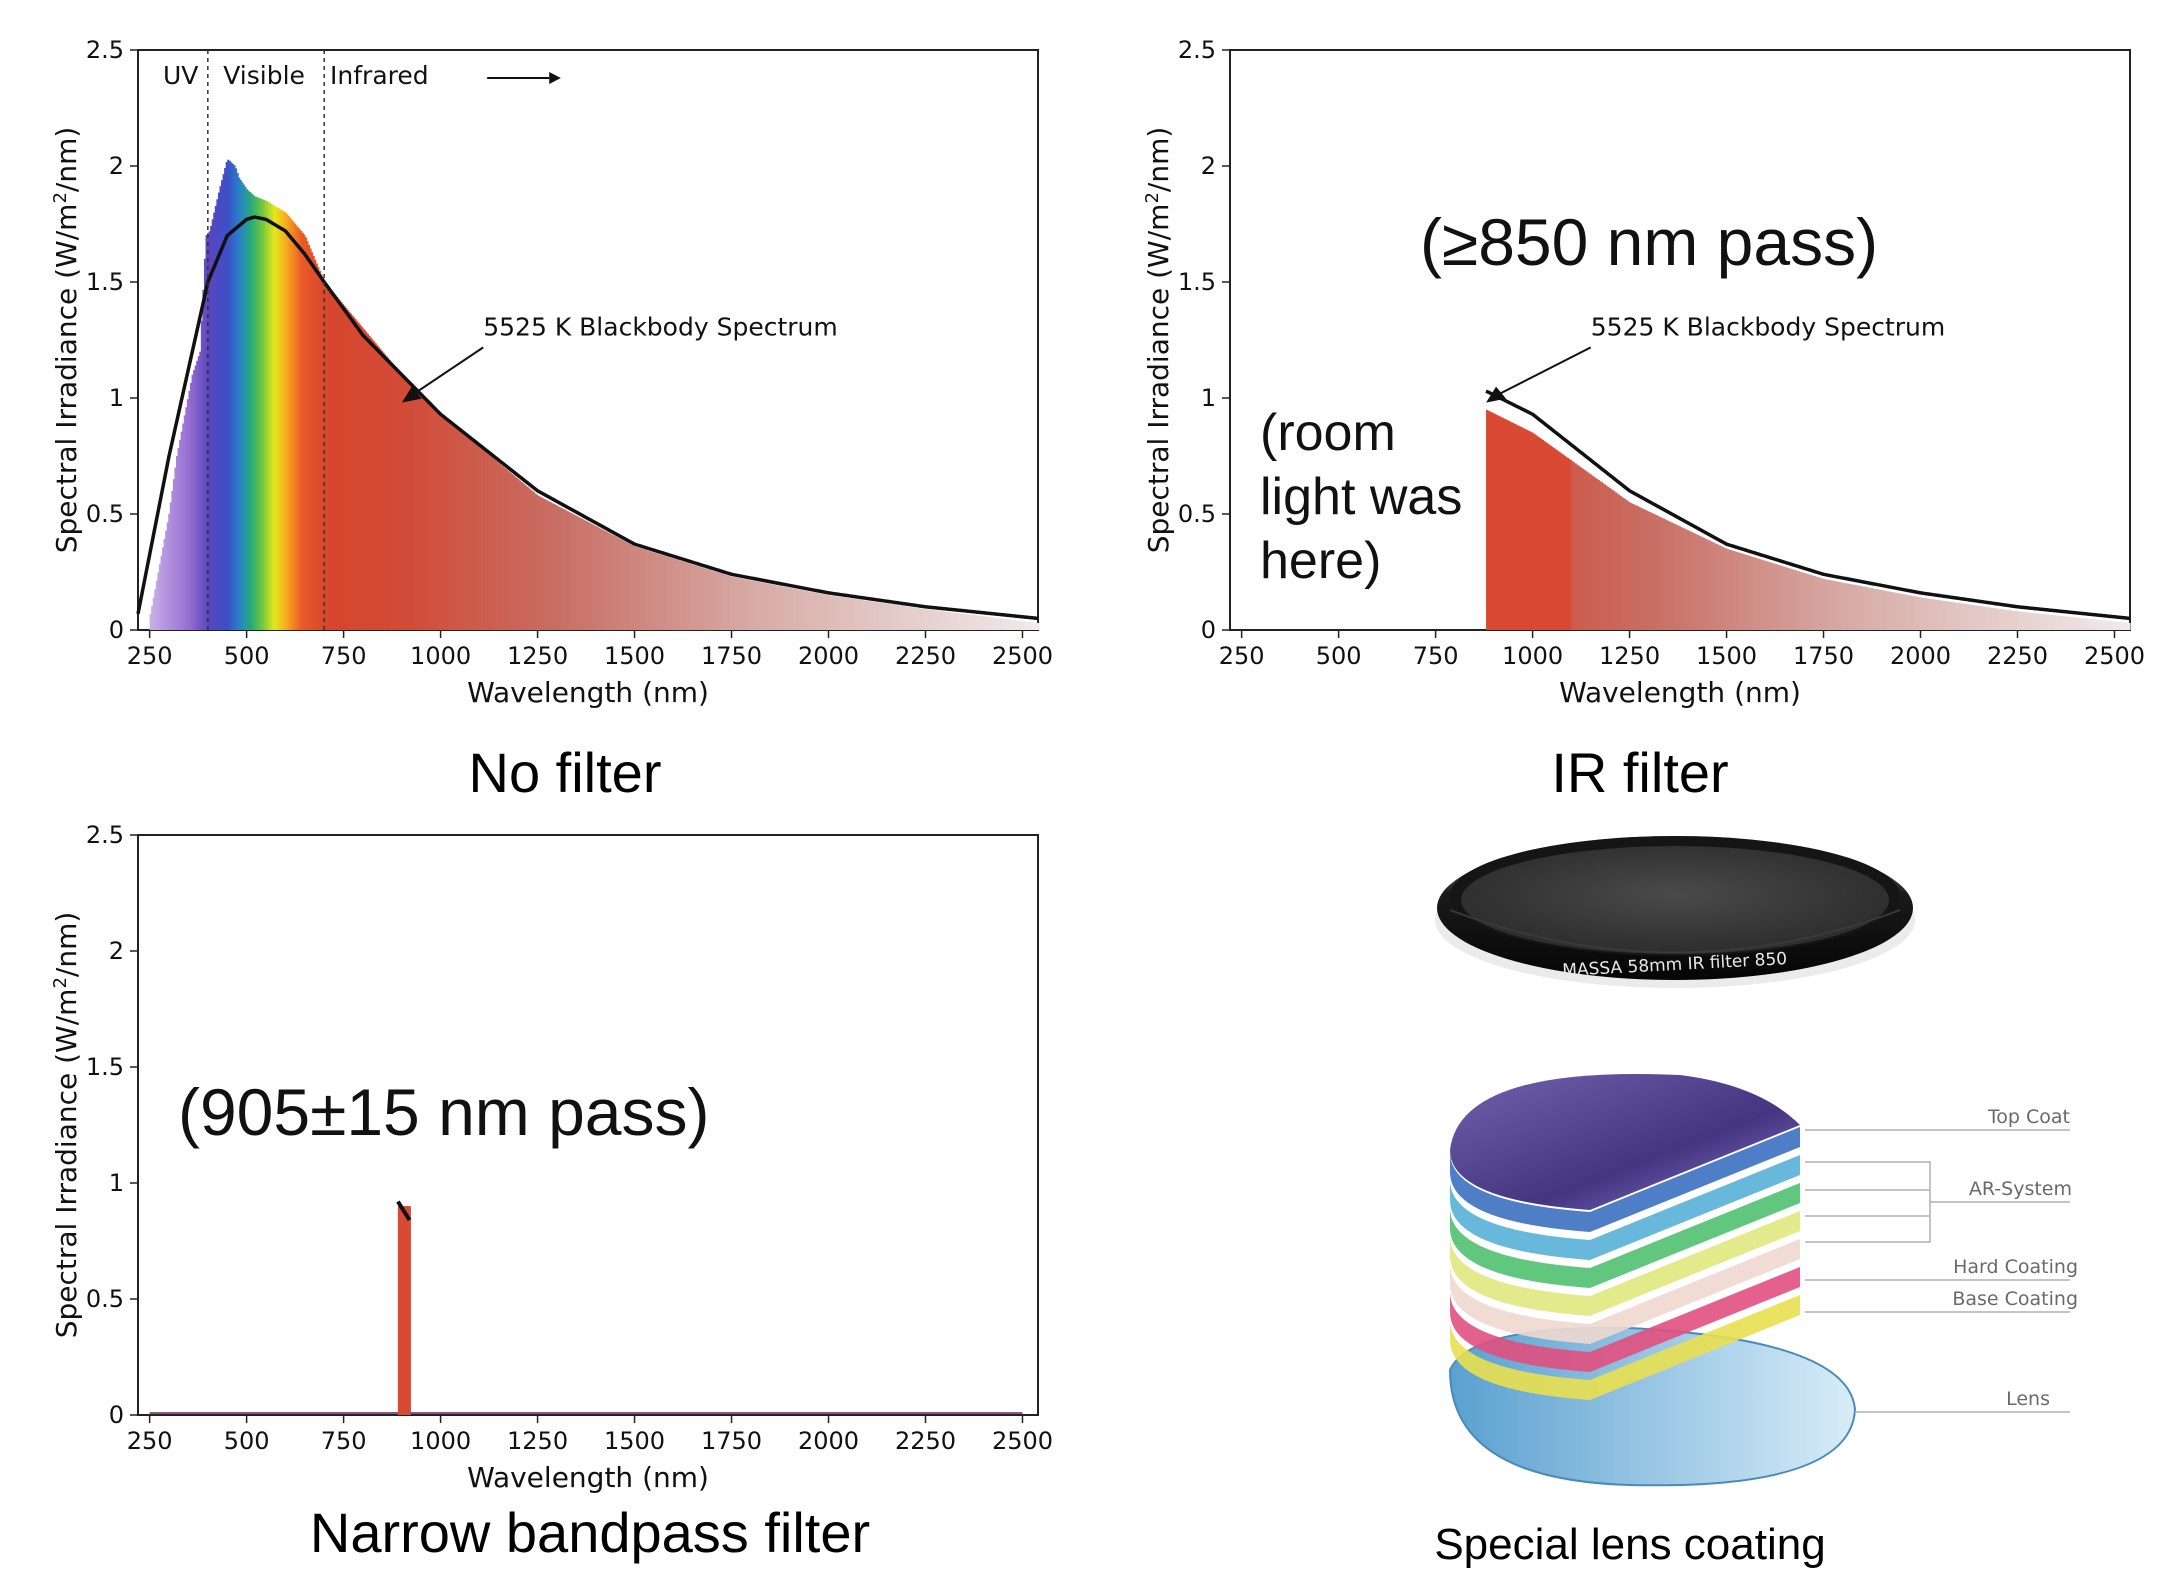 The image size is (2161, 1573). What do you see at coordinates (1328, 433) in the screenshot?
I see `room-light-note: (room` at bounding box center [1328, 433].